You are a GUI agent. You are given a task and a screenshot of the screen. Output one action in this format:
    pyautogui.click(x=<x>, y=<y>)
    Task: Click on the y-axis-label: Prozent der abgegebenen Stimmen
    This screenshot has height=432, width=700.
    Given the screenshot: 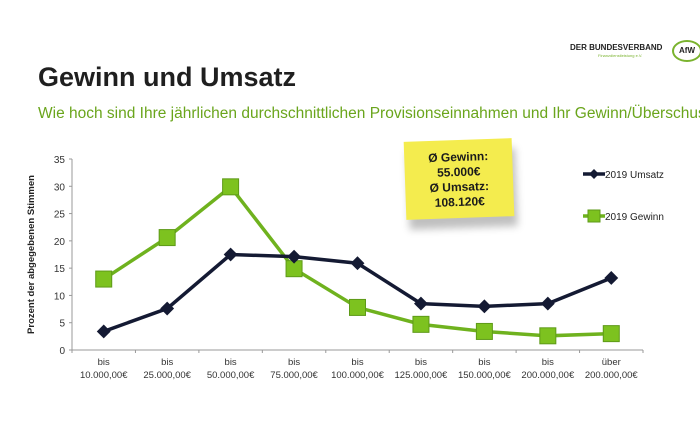 What is the action you would take?
    pyautogui.click(x=31, y=254)
    